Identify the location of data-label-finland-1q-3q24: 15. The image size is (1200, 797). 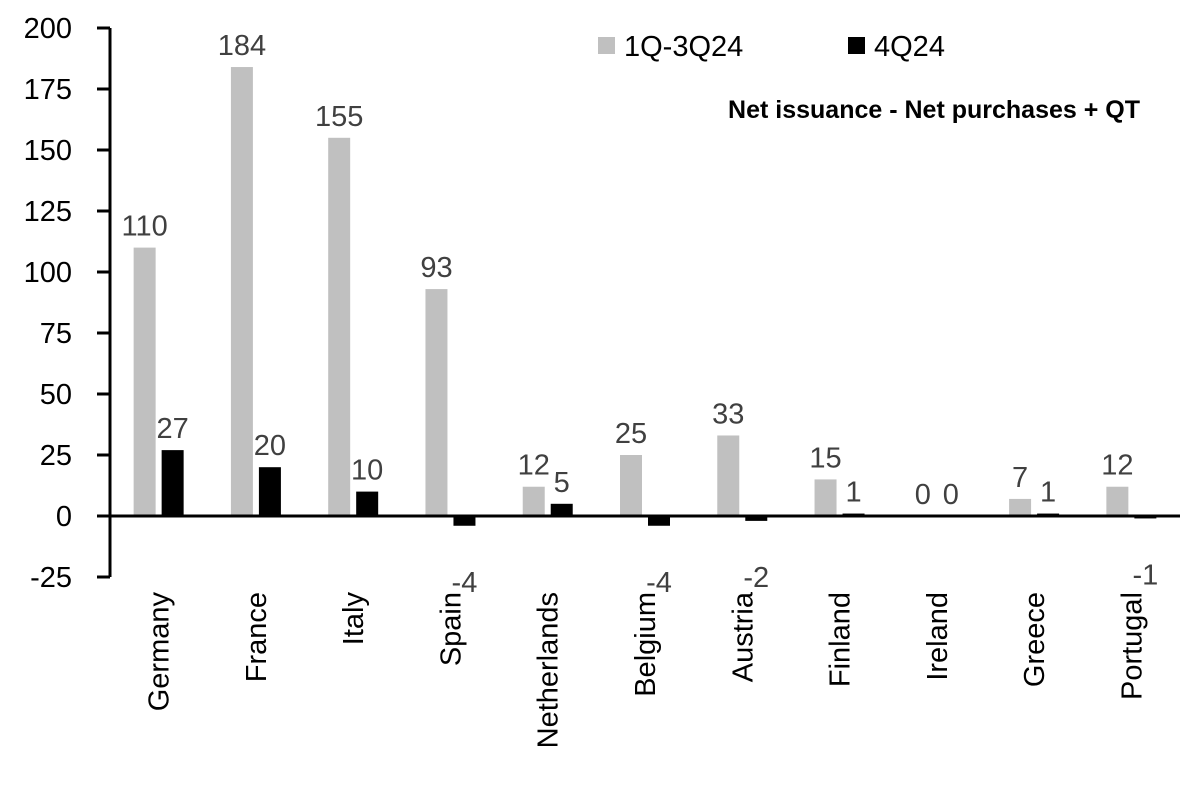
(825, 458).